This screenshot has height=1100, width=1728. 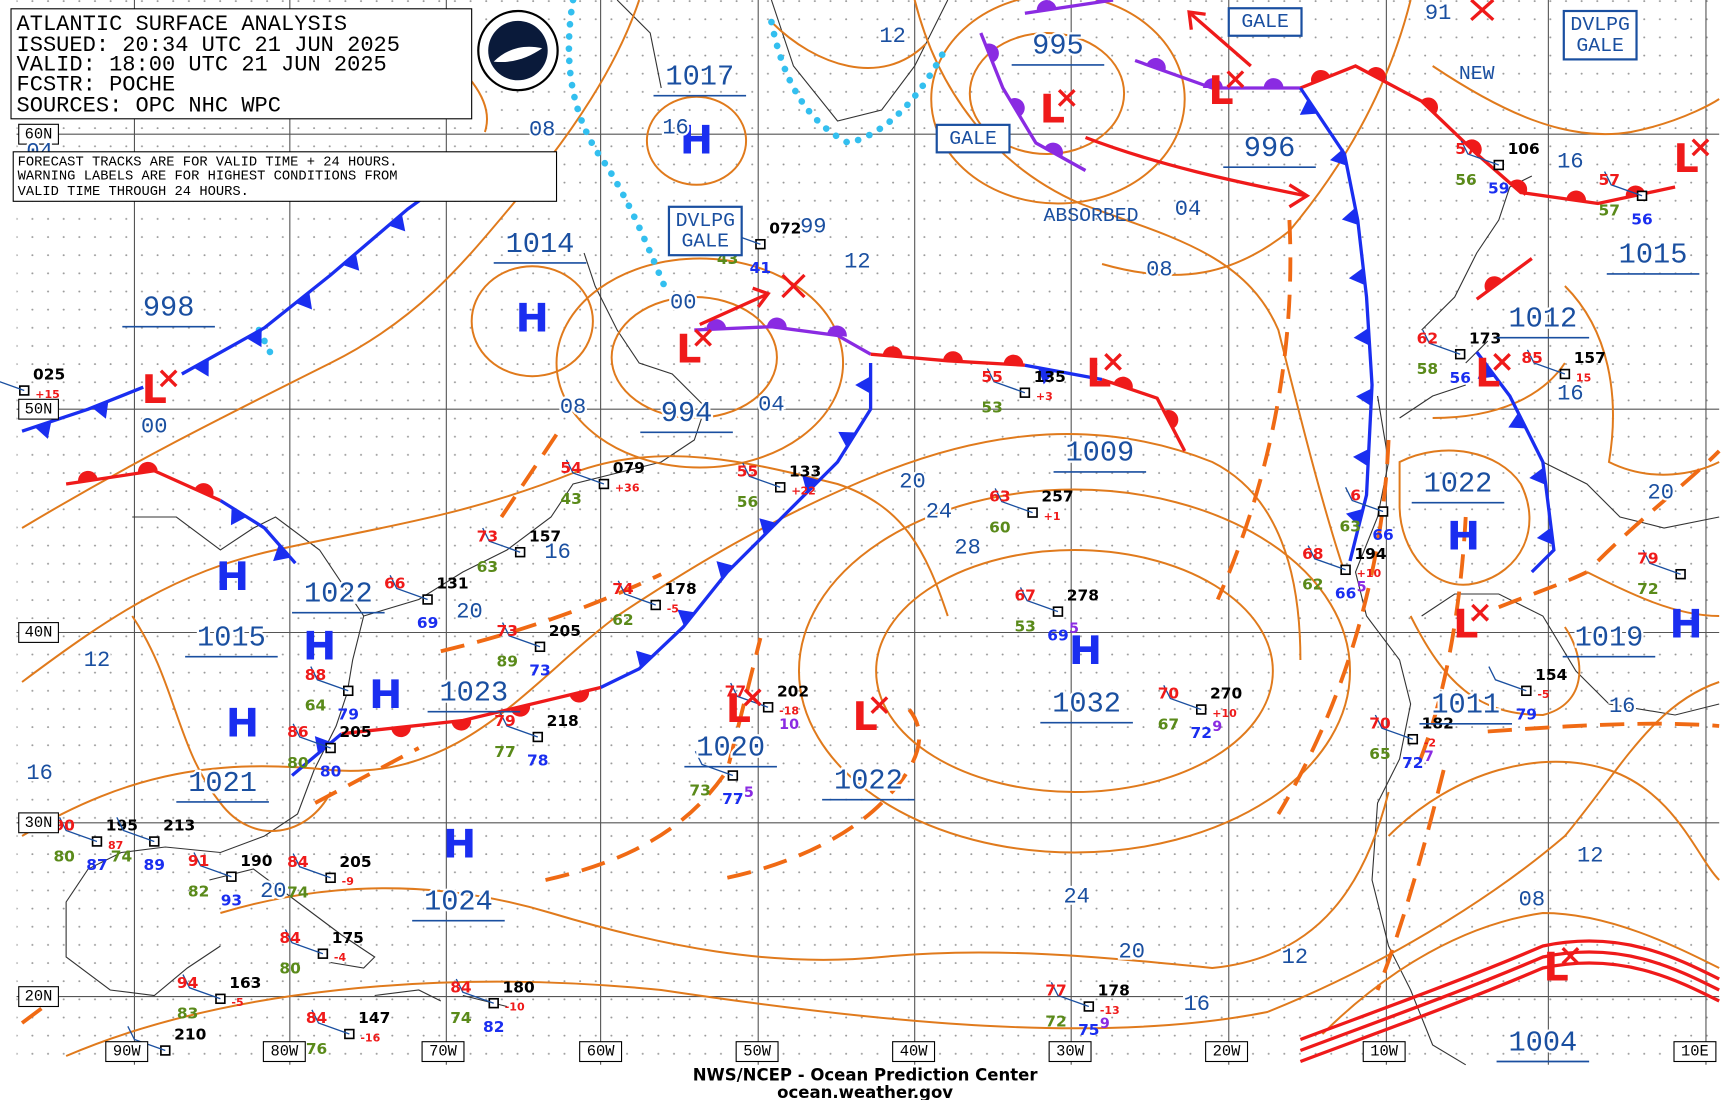 What do you see at coordinates (1224, 713) in the screenshot?
I see `station-pressure-tendency: +10` at bounding box center [1224, 713].